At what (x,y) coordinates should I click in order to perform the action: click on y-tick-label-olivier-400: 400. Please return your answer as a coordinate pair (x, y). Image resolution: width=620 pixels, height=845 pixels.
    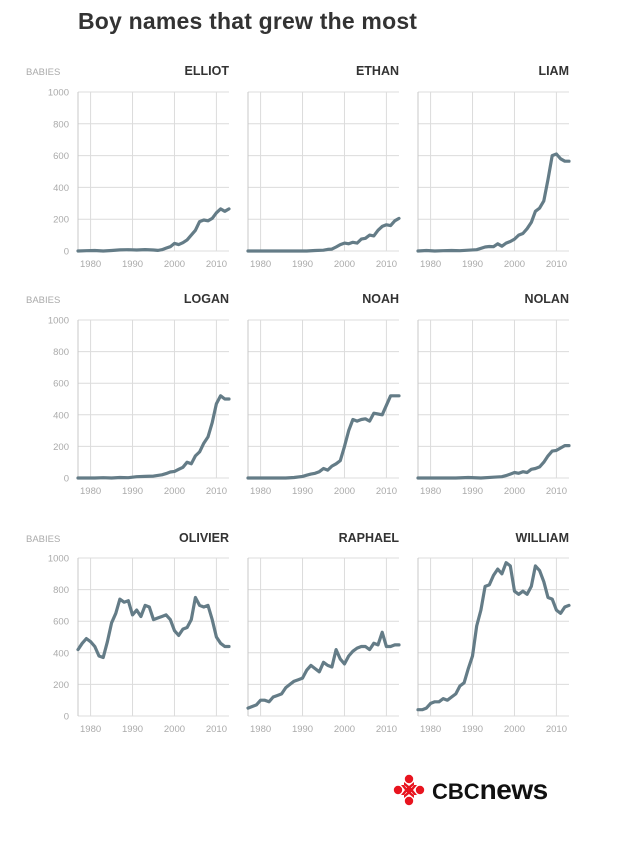
    Looking at the image, I should click on (61, 653).